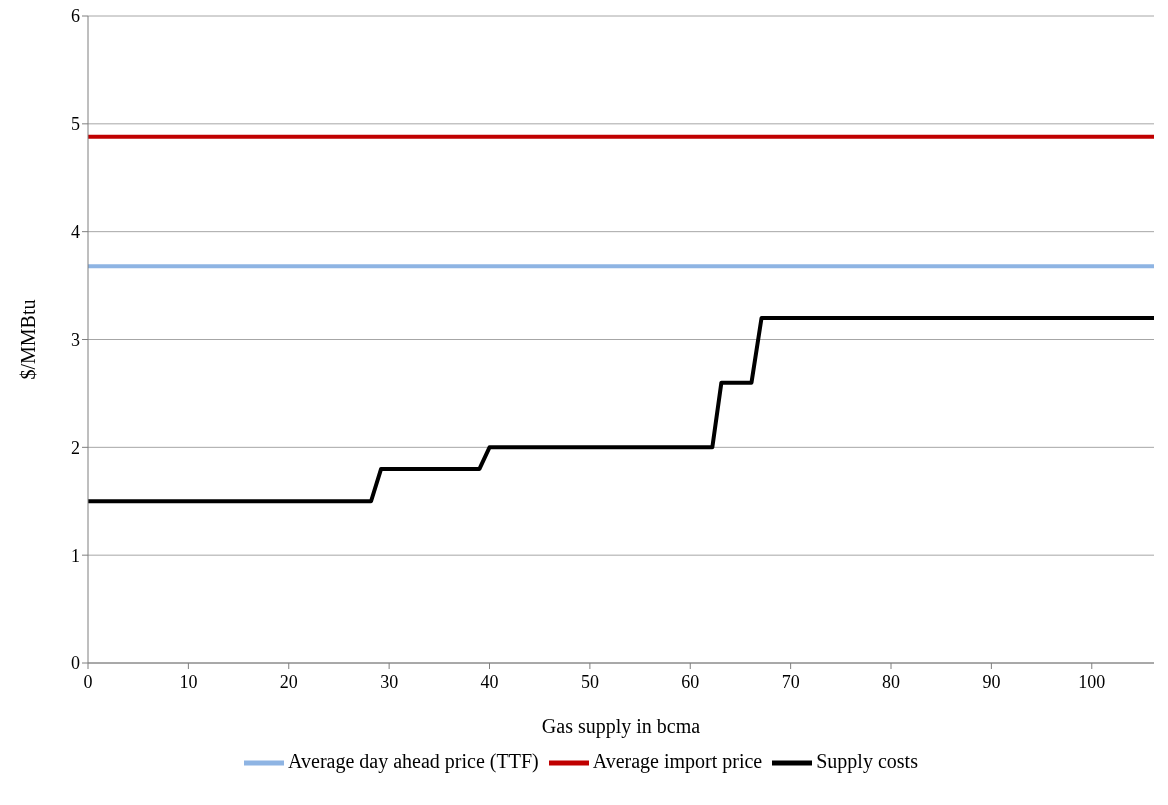 The image size is (1168, 805). I want to click on x-tick-label: 90, so click(991, 681).